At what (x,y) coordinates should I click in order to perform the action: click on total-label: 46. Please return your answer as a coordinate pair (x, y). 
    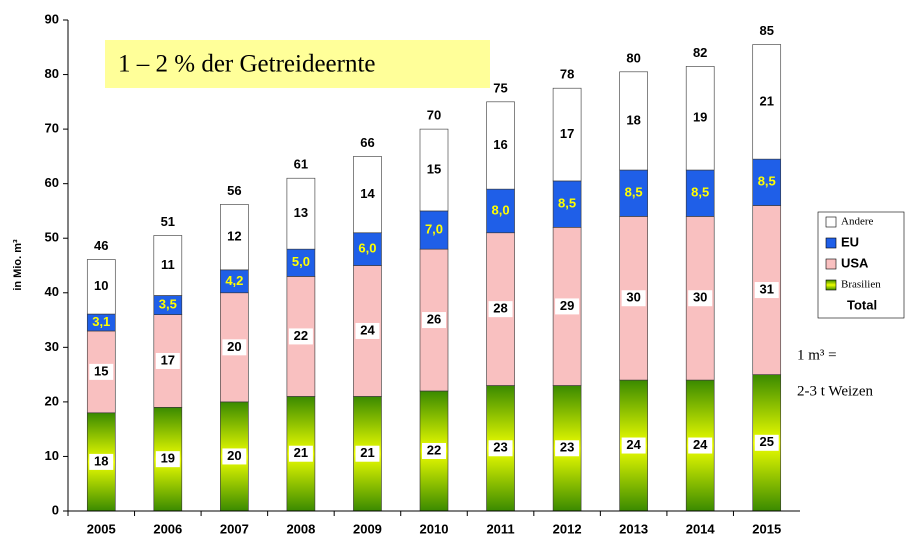
    Looking at the image, I should click on (101, 245).